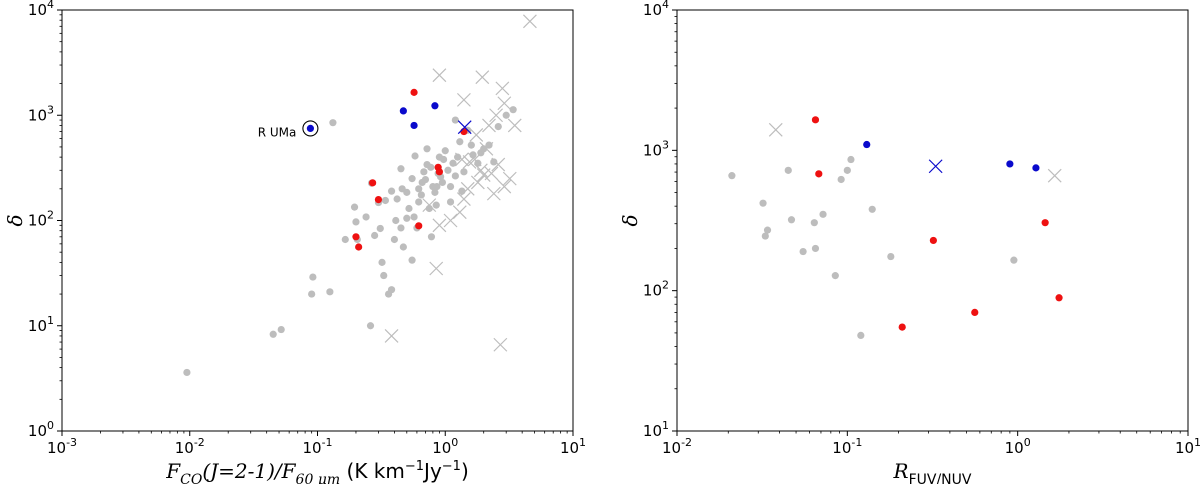 The width and height of the screenshot is (1200, 484). I want to click on series-grey-dot, so click(873, 247).